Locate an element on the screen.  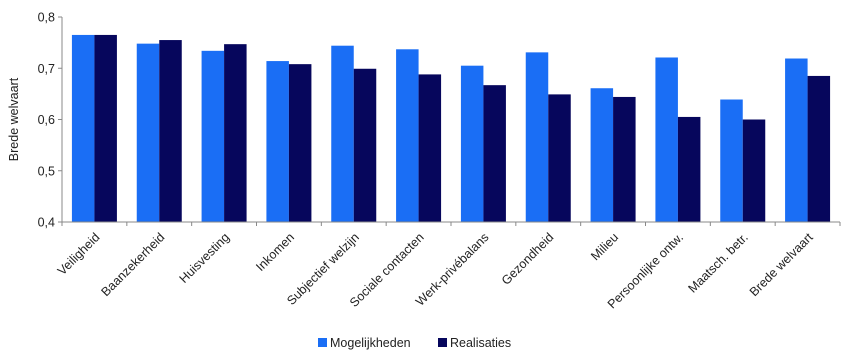
x-tick-label: Milieu is located at coordinates (604, 246).